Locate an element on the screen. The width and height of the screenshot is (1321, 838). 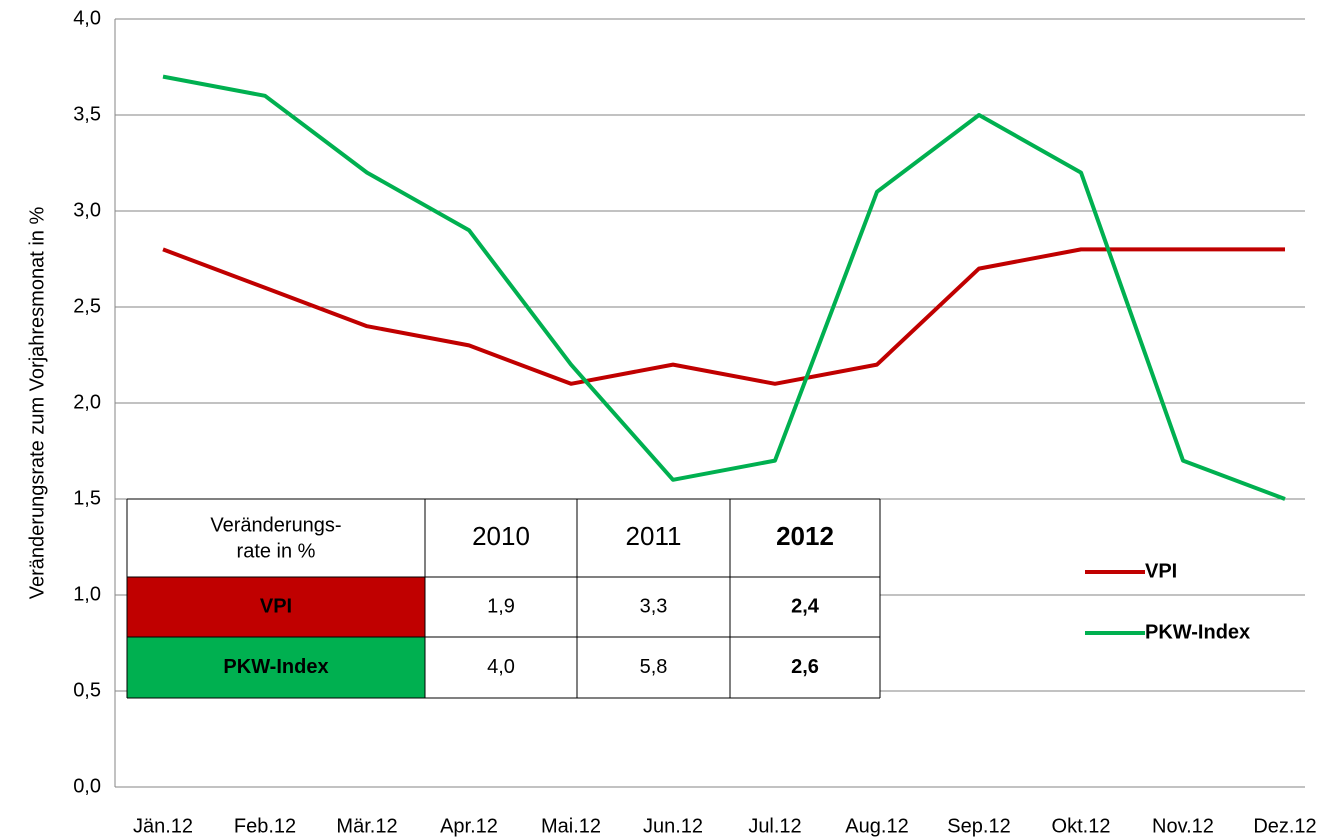
table-cell: 2,6 is located at coordinates (805, 667).